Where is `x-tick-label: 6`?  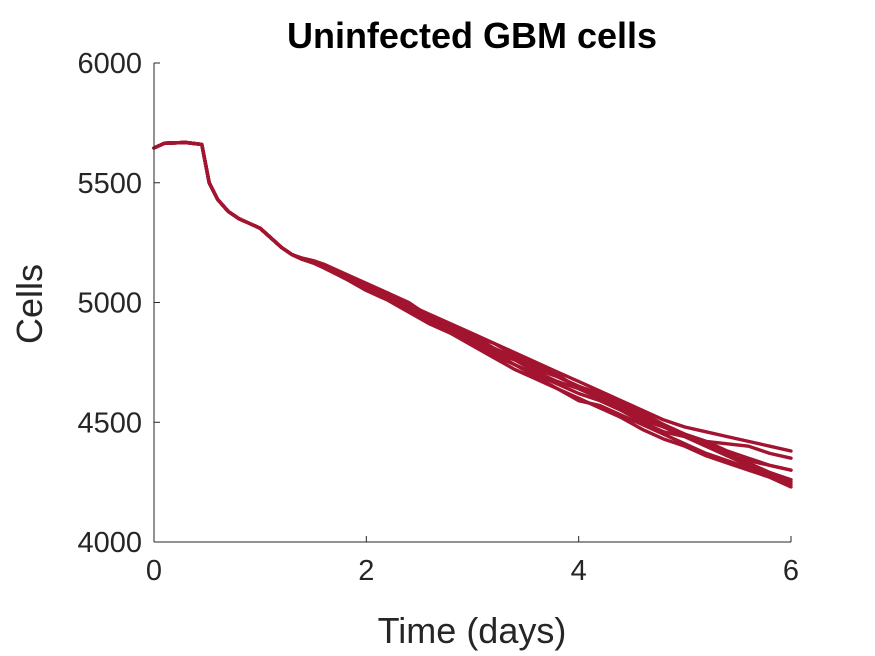
x-tick-label: 6 is located at coordinates (791, 571).